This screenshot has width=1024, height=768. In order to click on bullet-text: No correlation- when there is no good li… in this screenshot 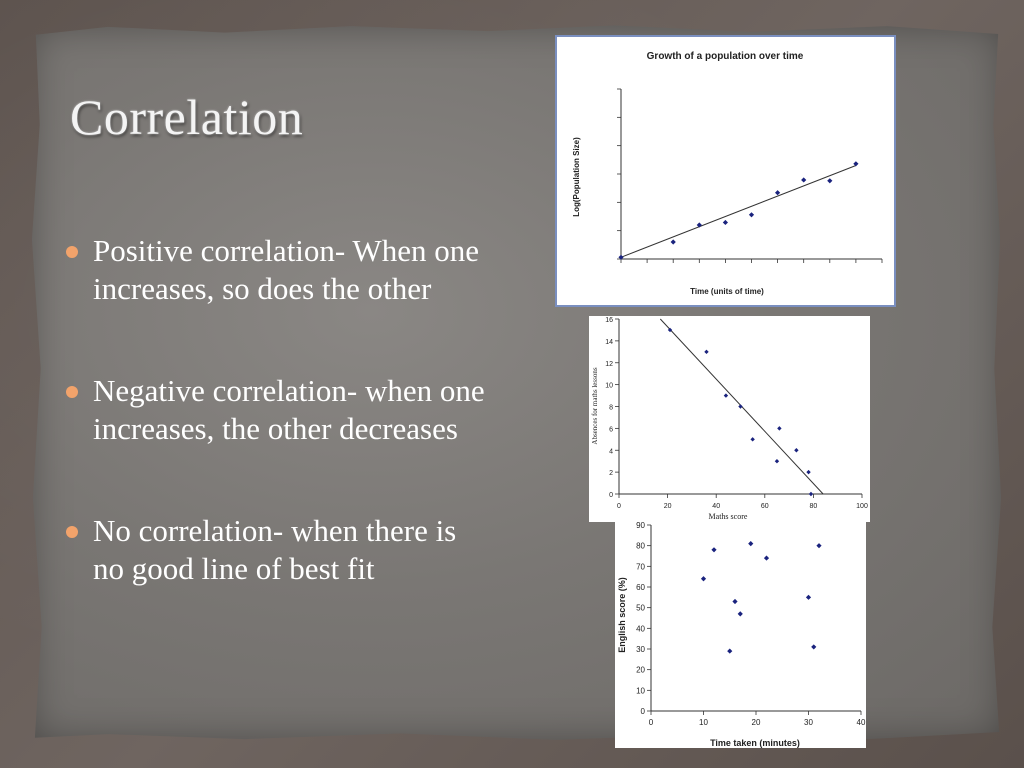, I will do `click(275, 549)`.